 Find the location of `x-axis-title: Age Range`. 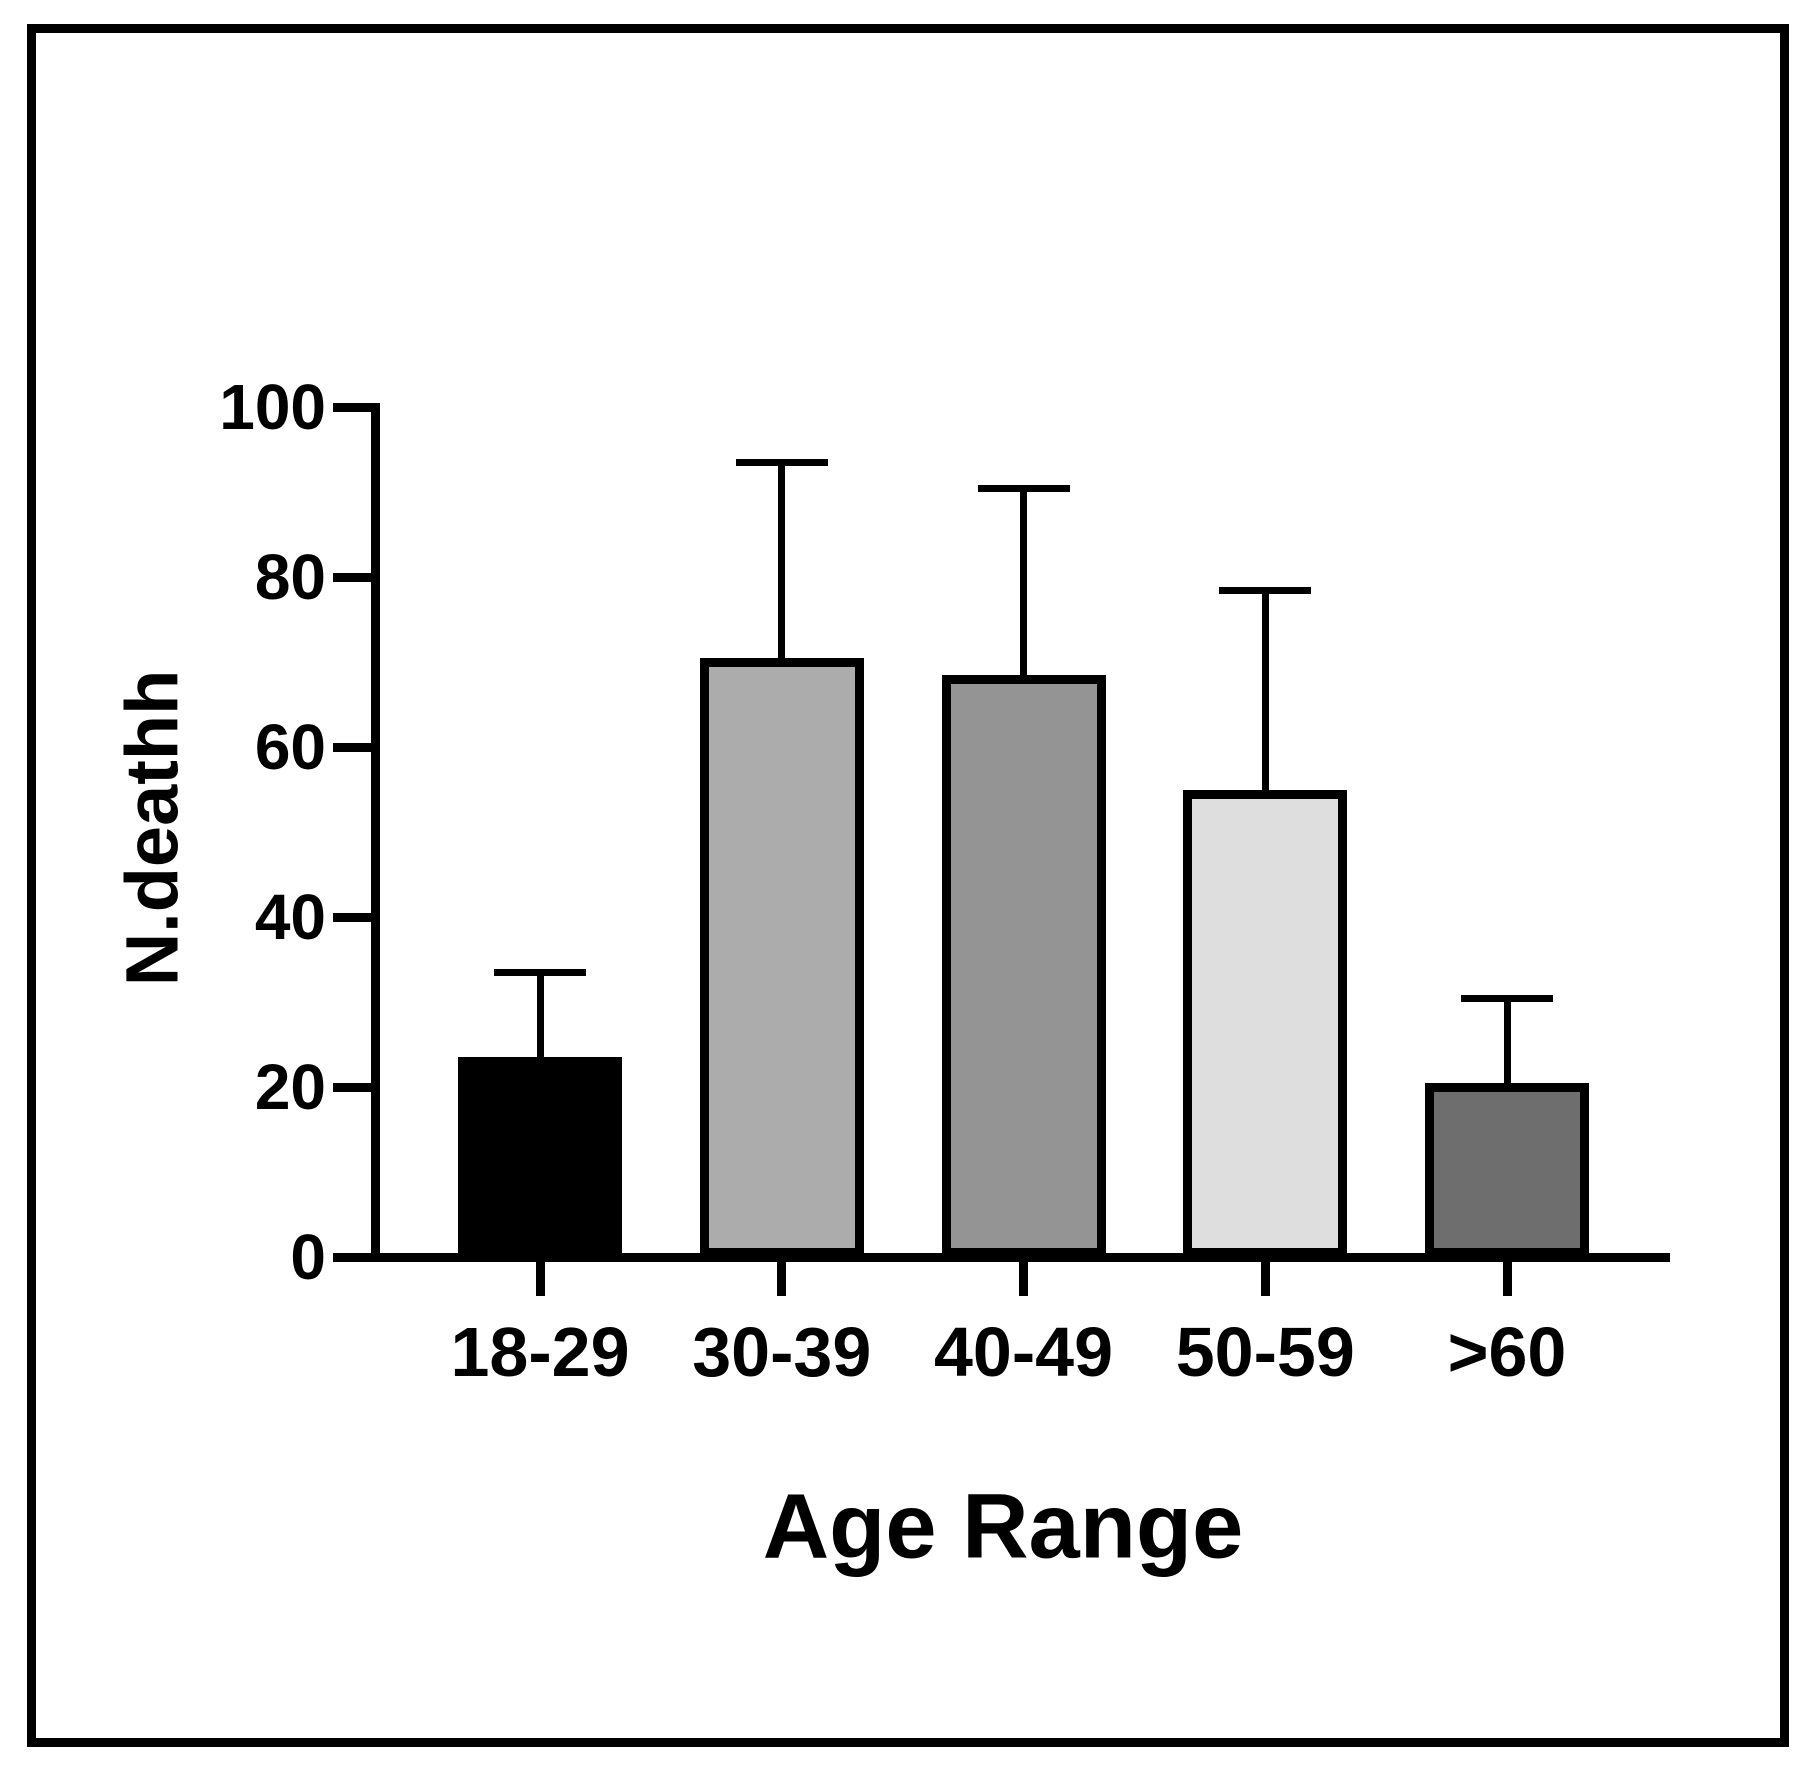

x-axis-title: Age Range is located at coordinates (1003, 1526).